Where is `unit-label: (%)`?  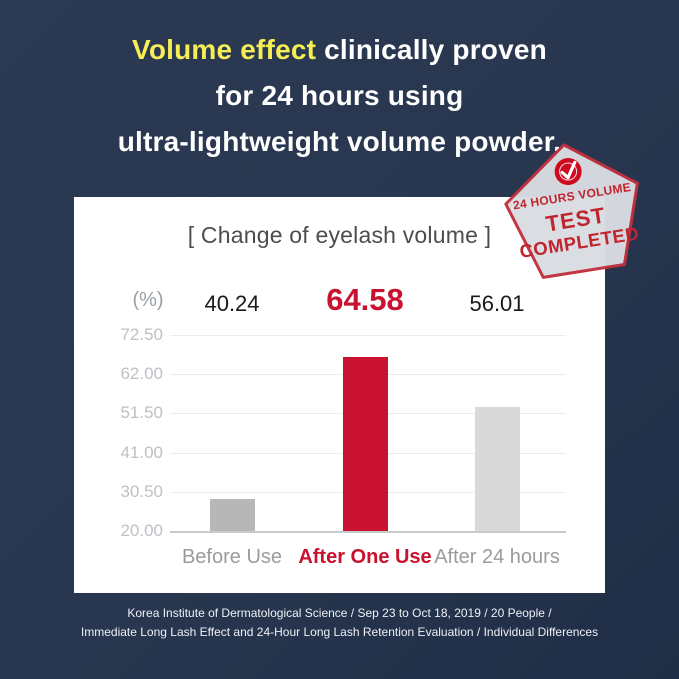
unit-label: (%) is located at coordinates (148, 300).